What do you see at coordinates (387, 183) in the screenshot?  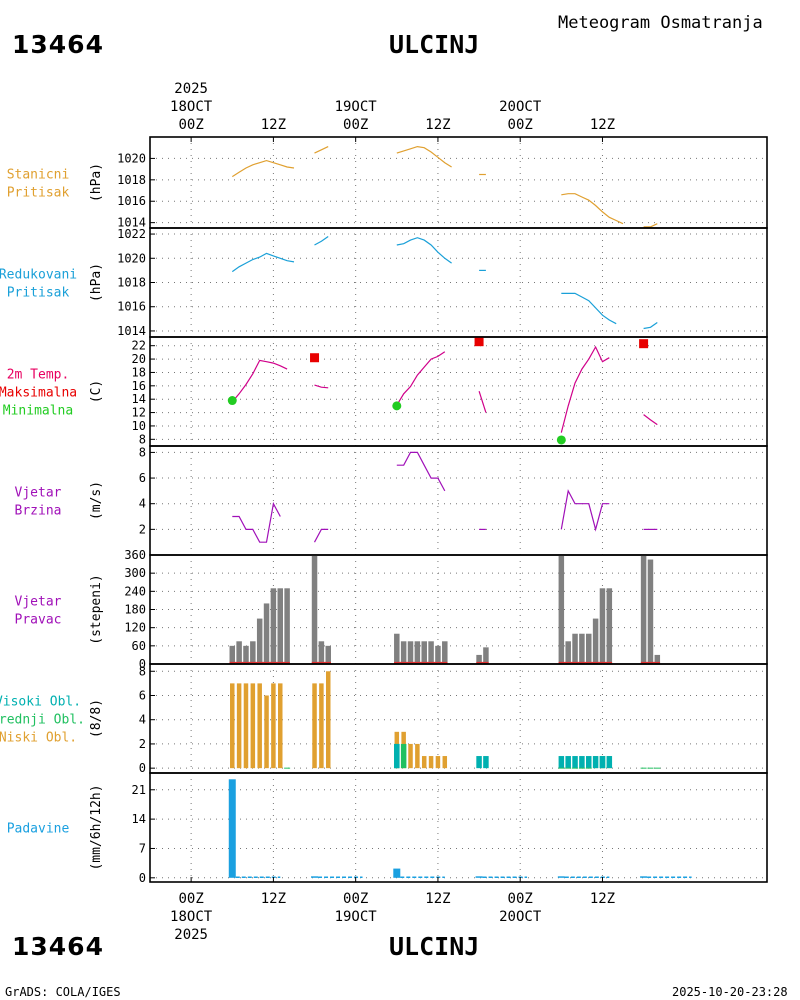 I see `panel-stanicni: 1014 1016 1018 1020 (hPa) Stanicni Pritisak` at bounding box center [387, 183].